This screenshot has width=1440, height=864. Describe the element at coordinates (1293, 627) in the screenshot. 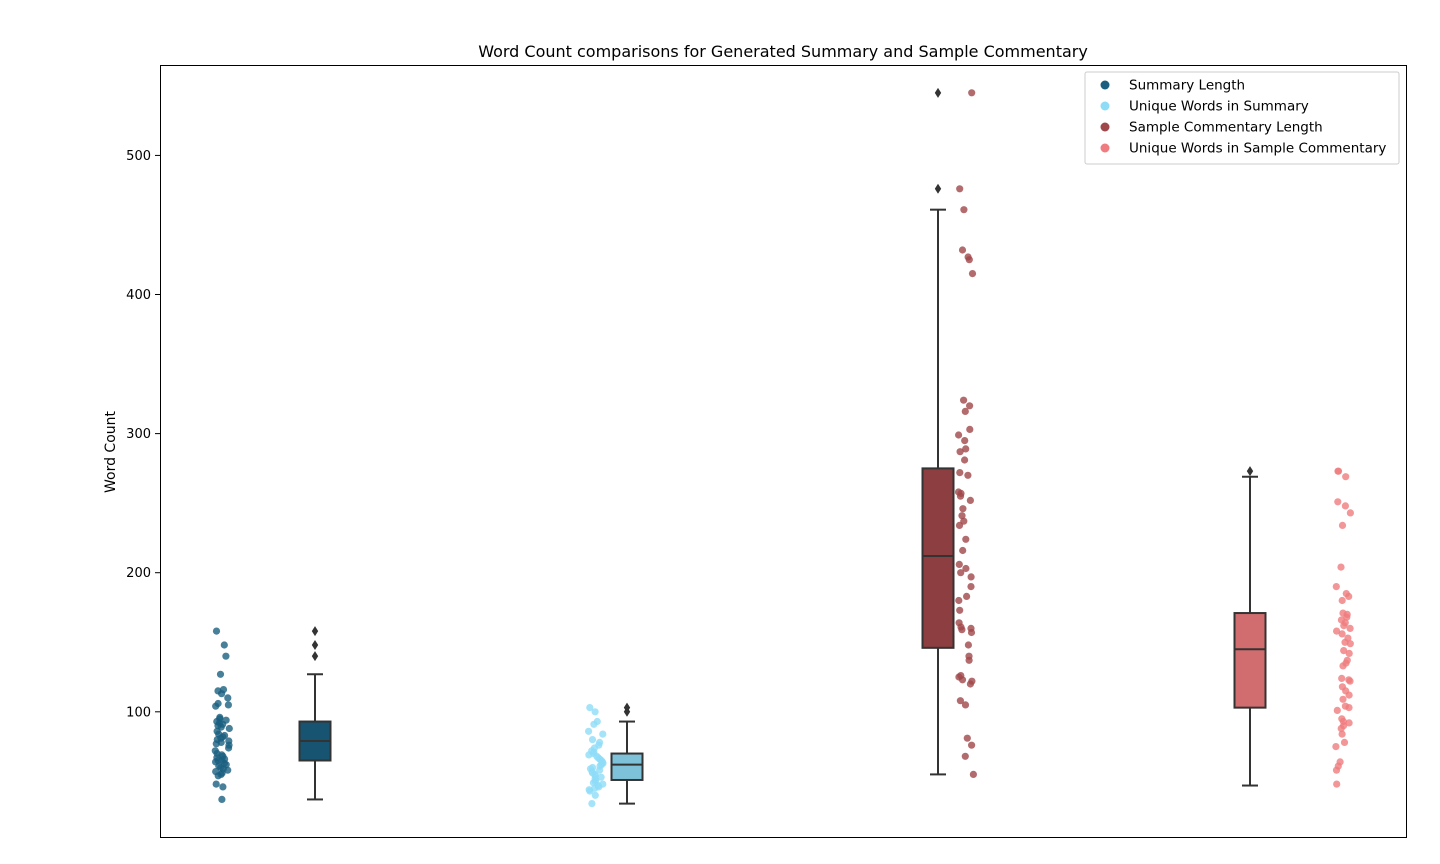

I see `series-group` at that location.